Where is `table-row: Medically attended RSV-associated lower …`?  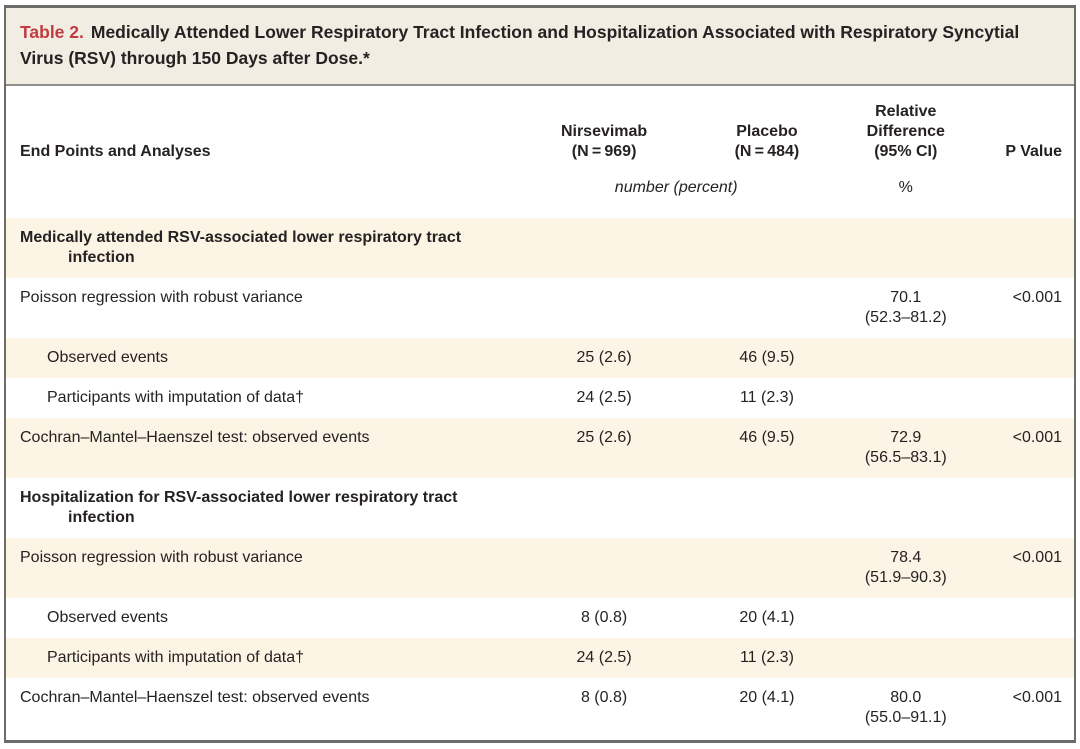 table-row: Medically attended RSV-associated lower … is located at coordinates (540, 248).